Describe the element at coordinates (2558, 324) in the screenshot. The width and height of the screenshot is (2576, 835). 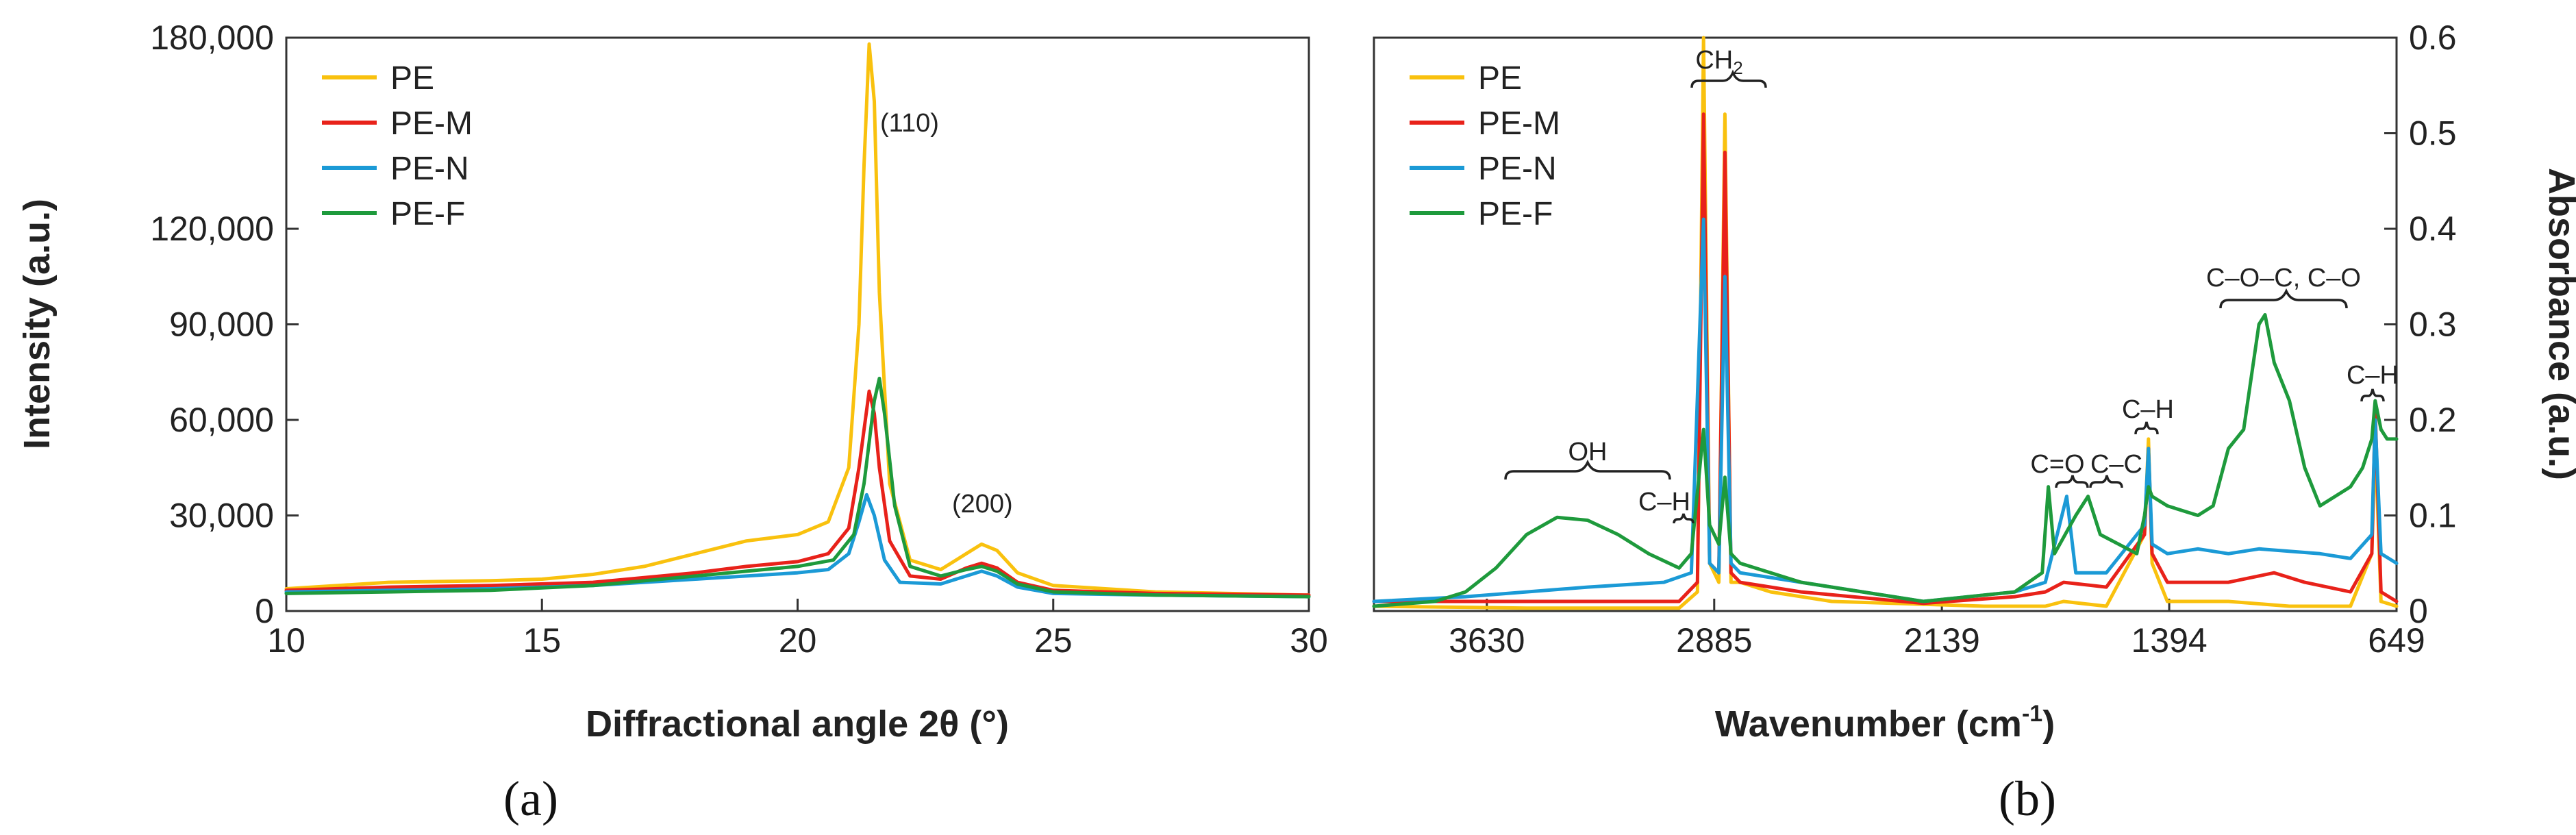
I see `panel-b-y-axis-title: Absorbance (a.u.)` at that location.